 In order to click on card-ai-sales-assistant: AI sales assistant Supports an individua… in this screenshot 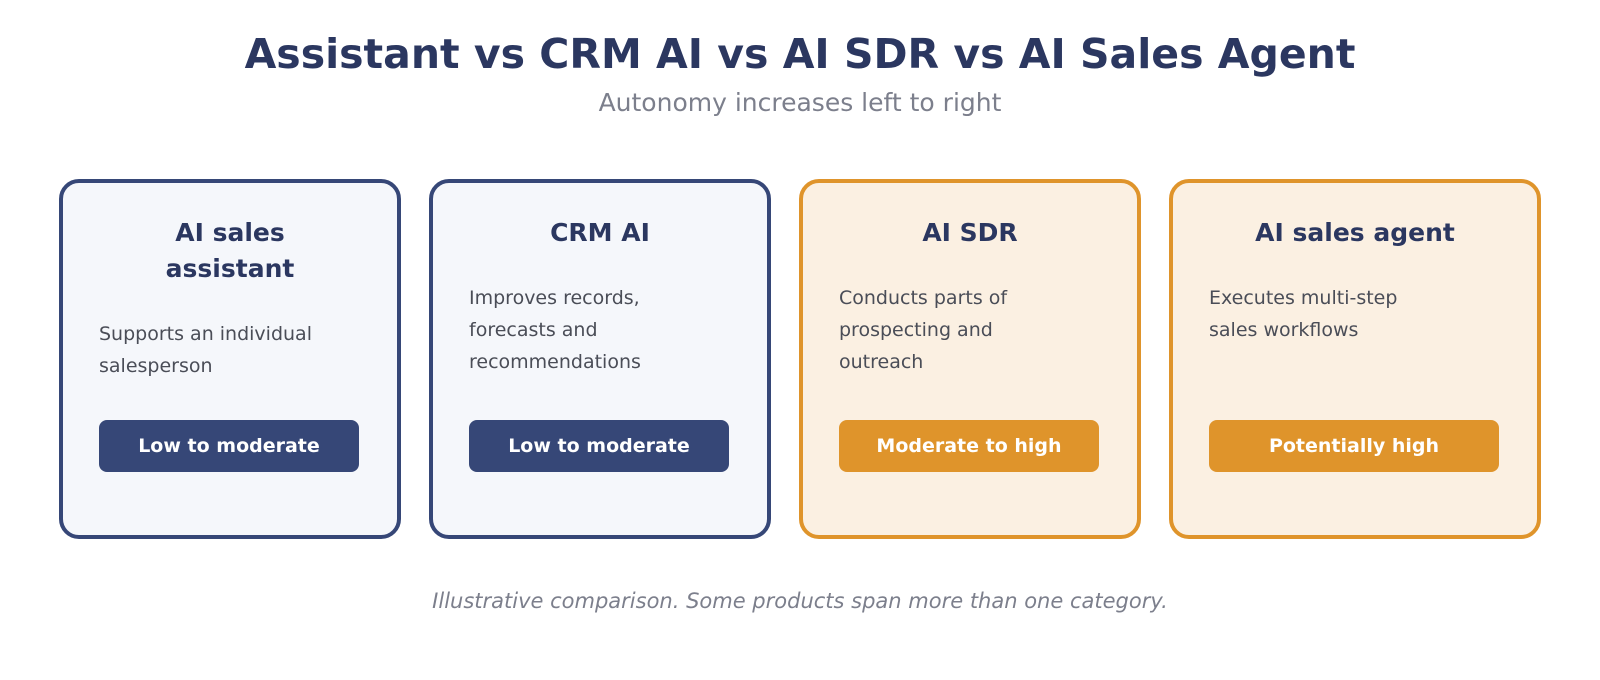, I will do `click(230, 359)`.